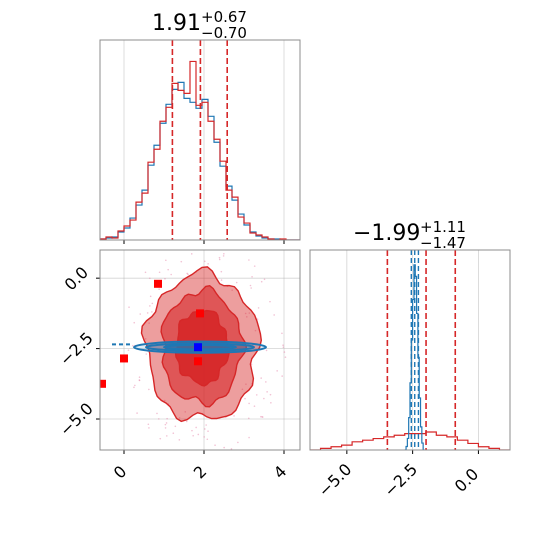 This screenshot has height=550, width=550. What do you see at coordinates (414, 357) in the screenshot?
I see `histogram-series-blue` at bounding box center [414, 357].